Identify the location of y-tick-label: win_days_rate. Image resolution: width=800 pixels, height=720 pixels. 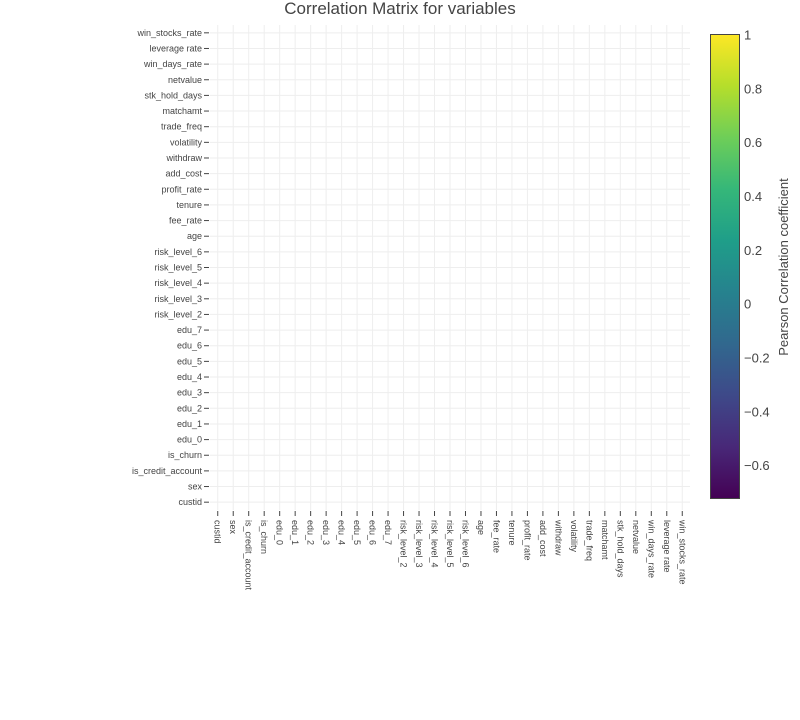
(172, 64).